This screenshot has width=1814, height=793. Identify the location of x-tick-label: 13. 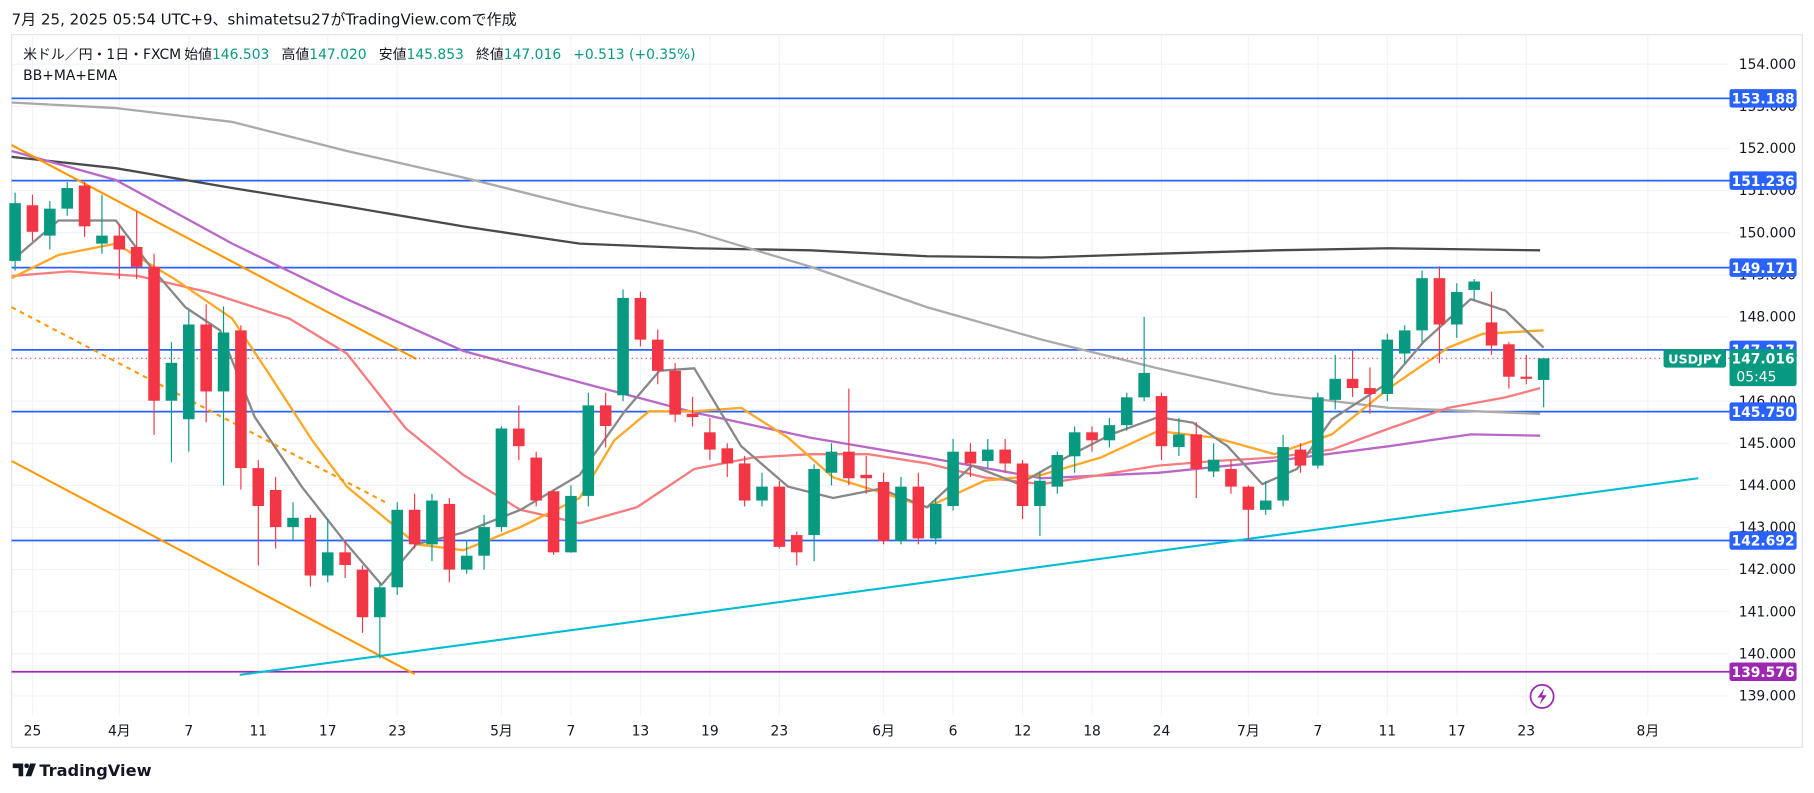
(641, 732).